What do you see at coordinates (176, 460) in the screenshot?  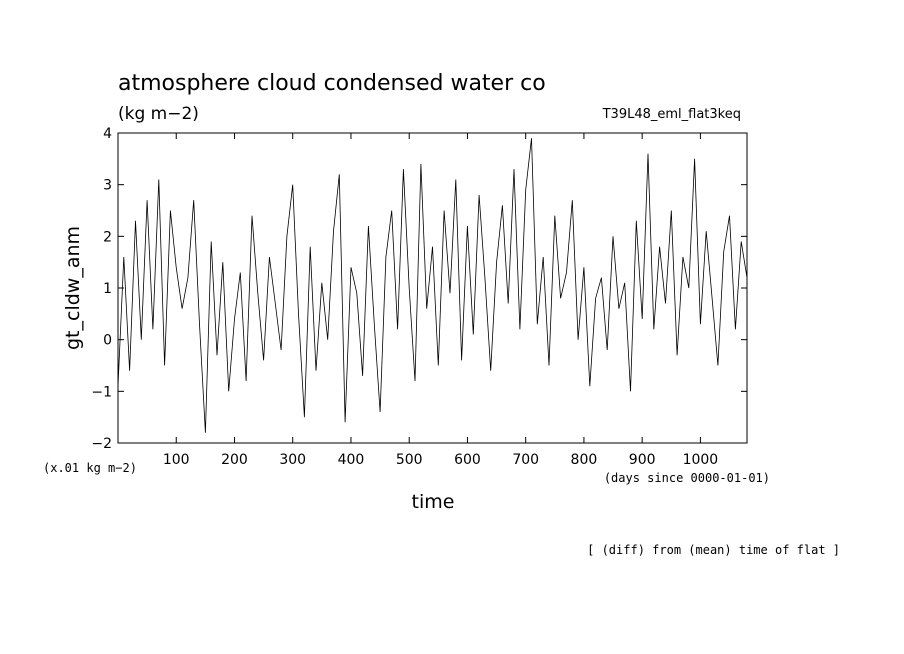 I see `x-tick-label: 100` at bounding box center [176, 460].